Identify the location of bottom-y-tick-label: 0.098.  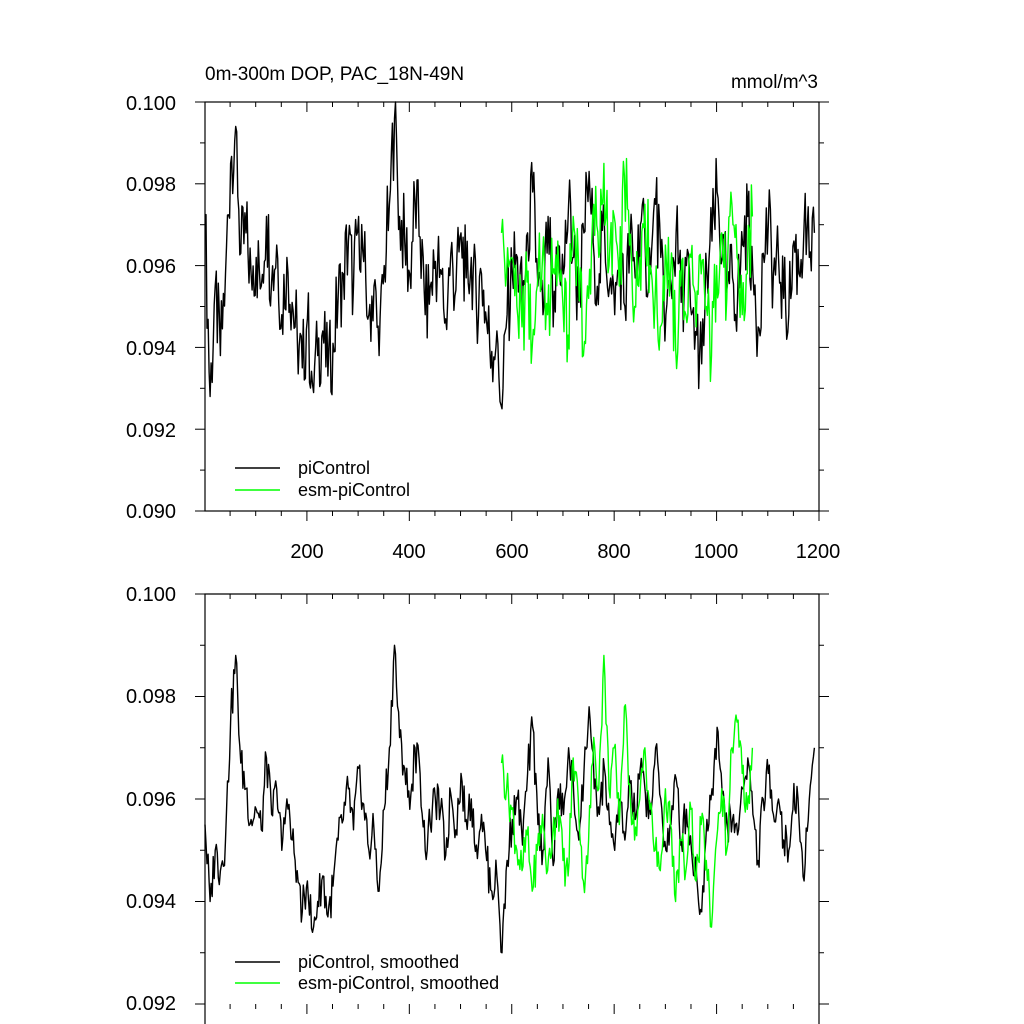
(151, 697).